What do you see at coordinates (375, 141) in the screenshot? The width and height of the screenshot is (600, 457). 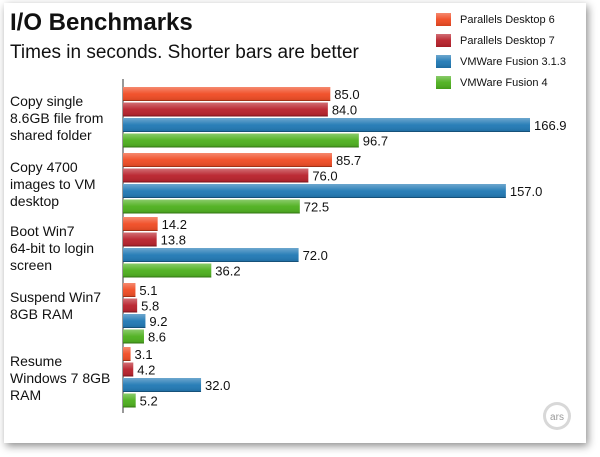 I see `value-label: 96.7` at bounding box center [375, 141].